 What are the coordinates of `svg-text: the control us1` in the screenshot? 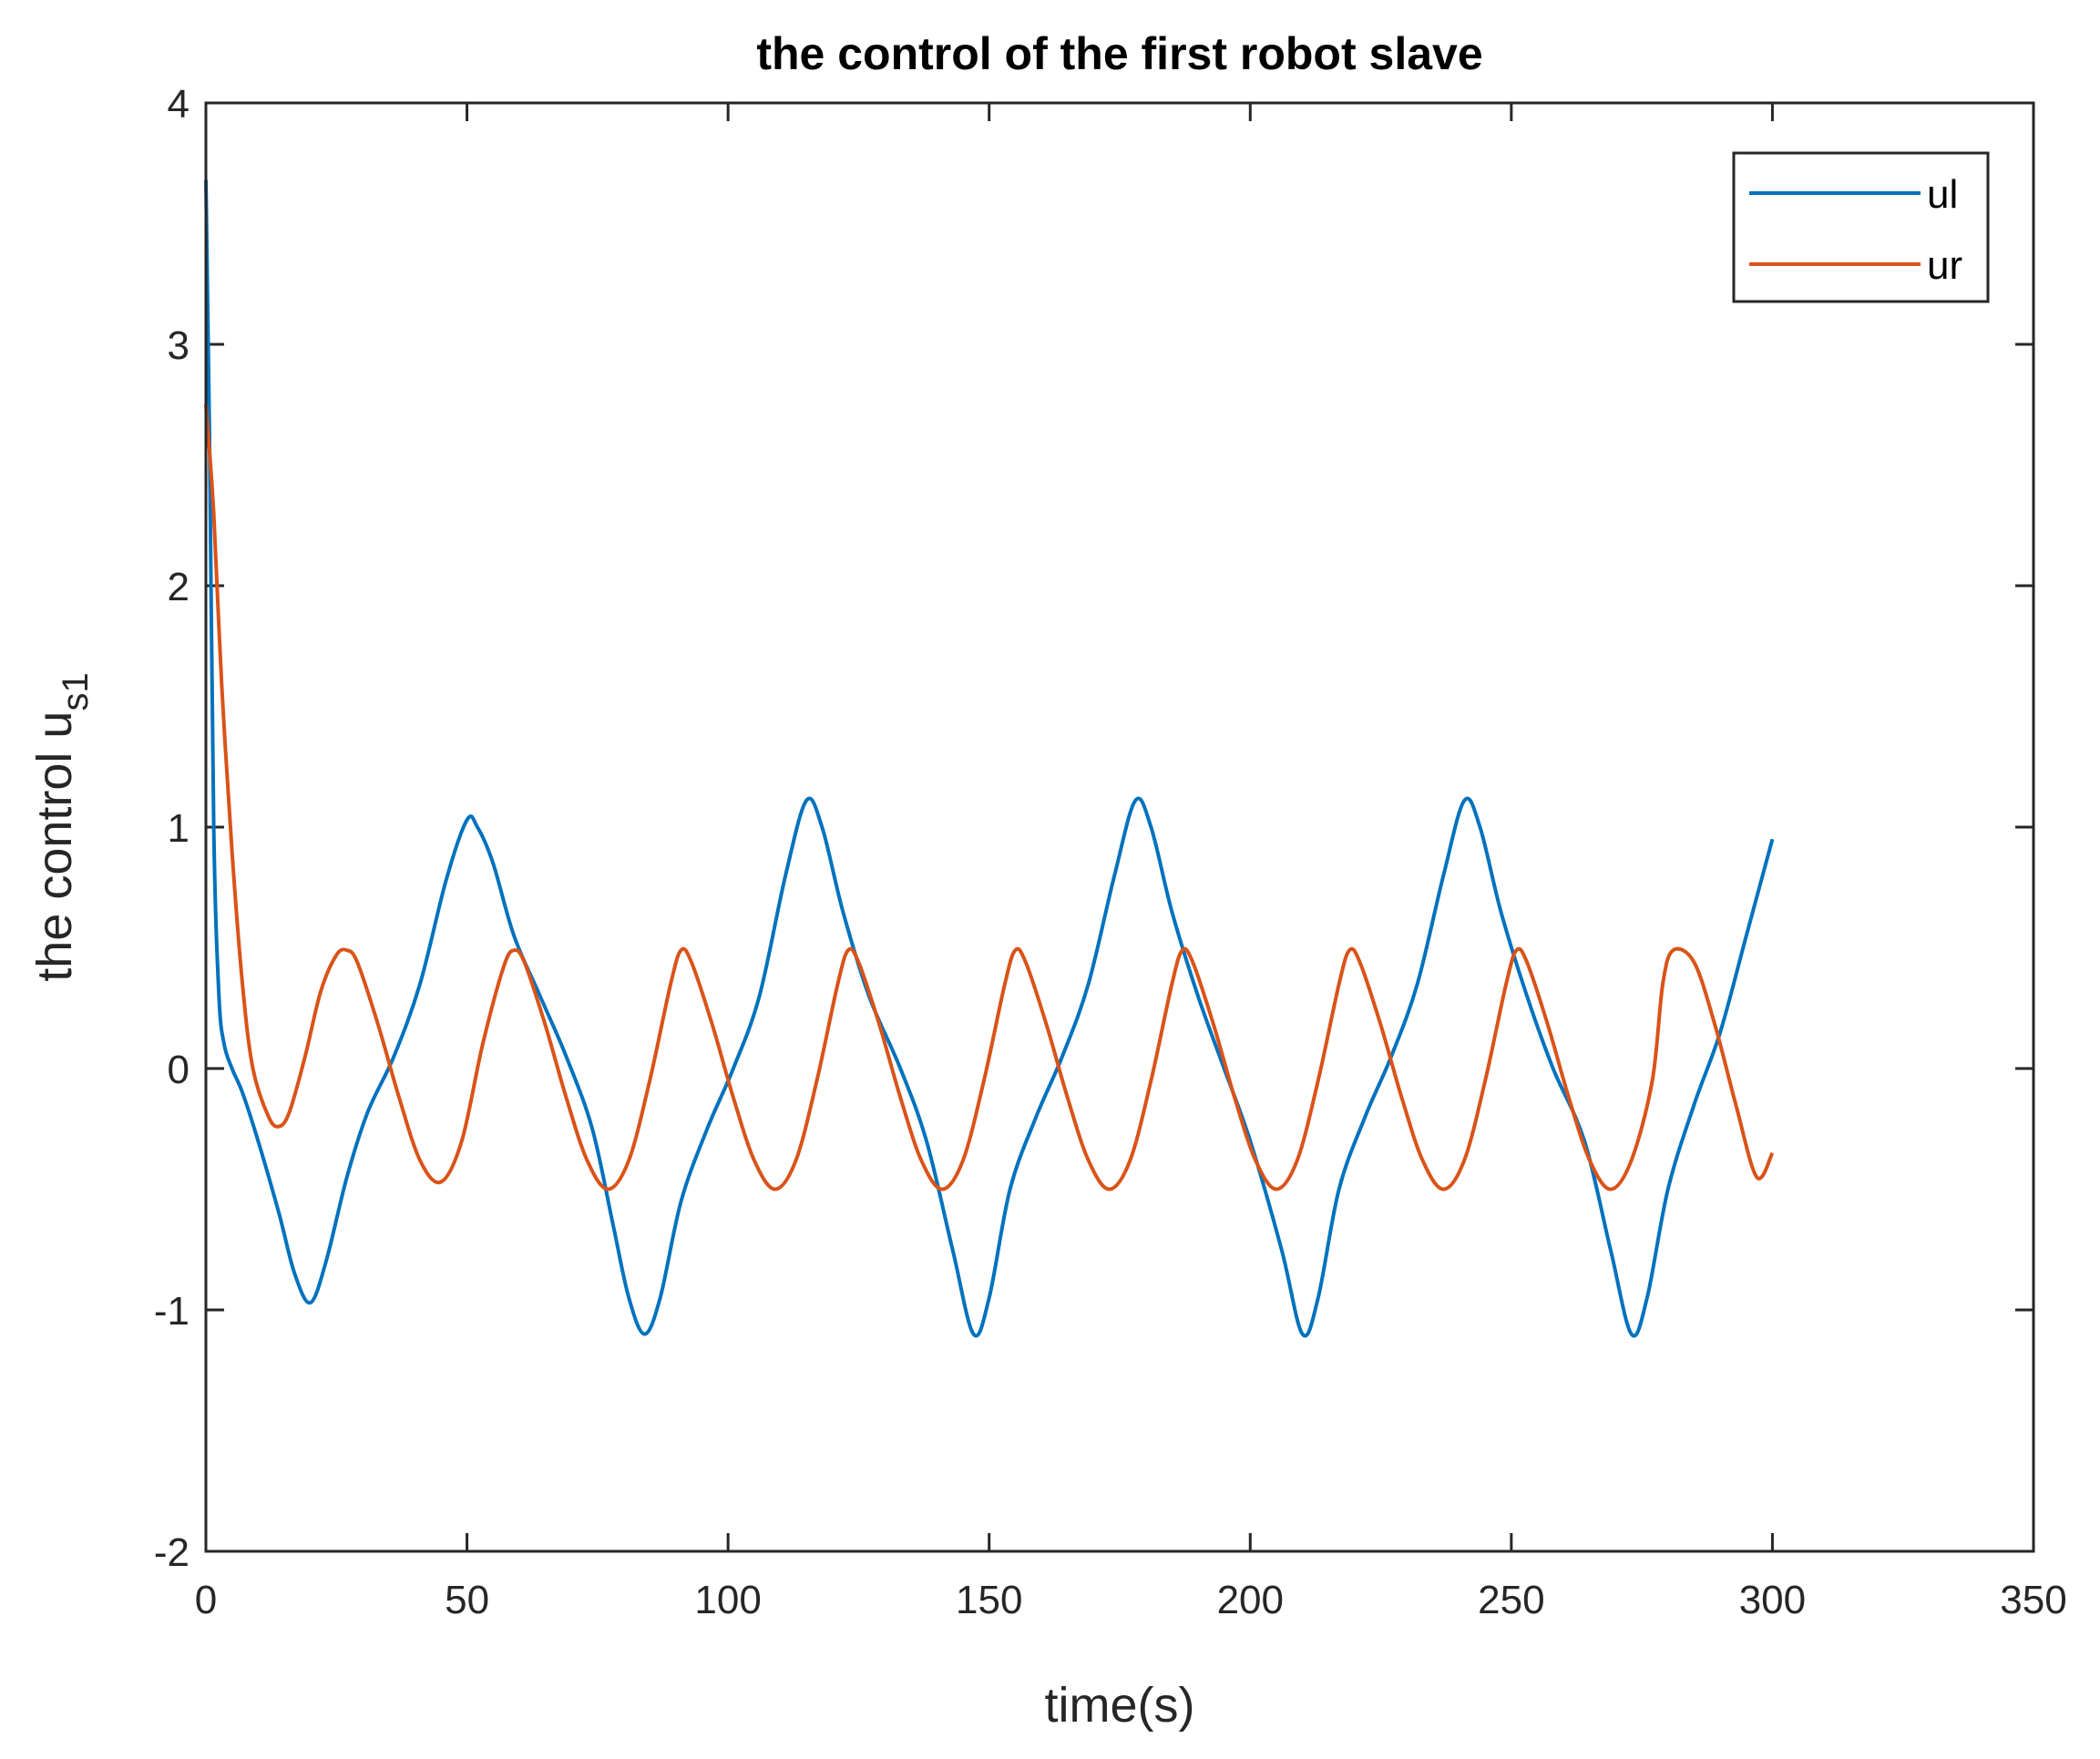 It's located at (62, 826).